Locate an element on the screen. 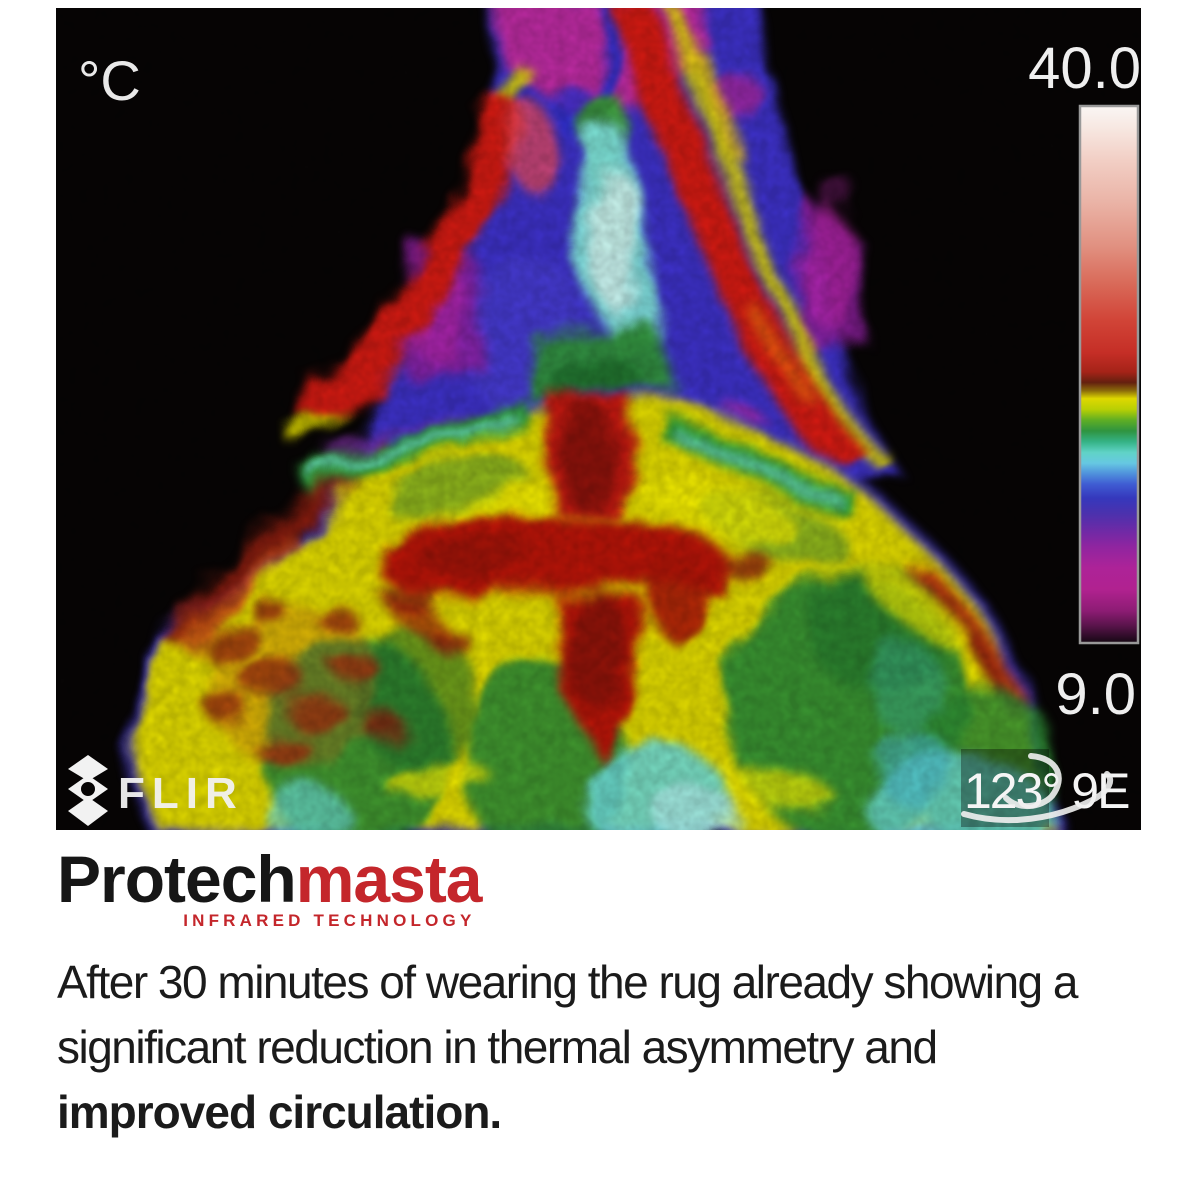 Image resolution: width=1200 pixels, height=1200 pixels. protechmasta-logo: Protechmasta INFRARED TECHNOLOGY is located at coordinates (270, 888).